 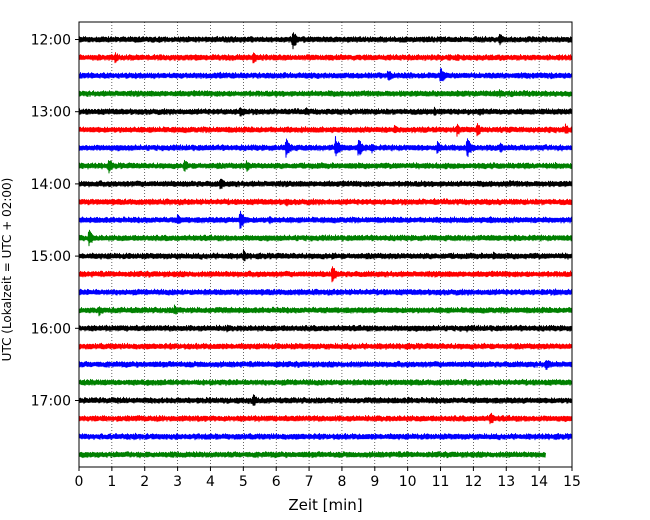 I want to click on x-tick-label: 11, so click(x=441, y=482).